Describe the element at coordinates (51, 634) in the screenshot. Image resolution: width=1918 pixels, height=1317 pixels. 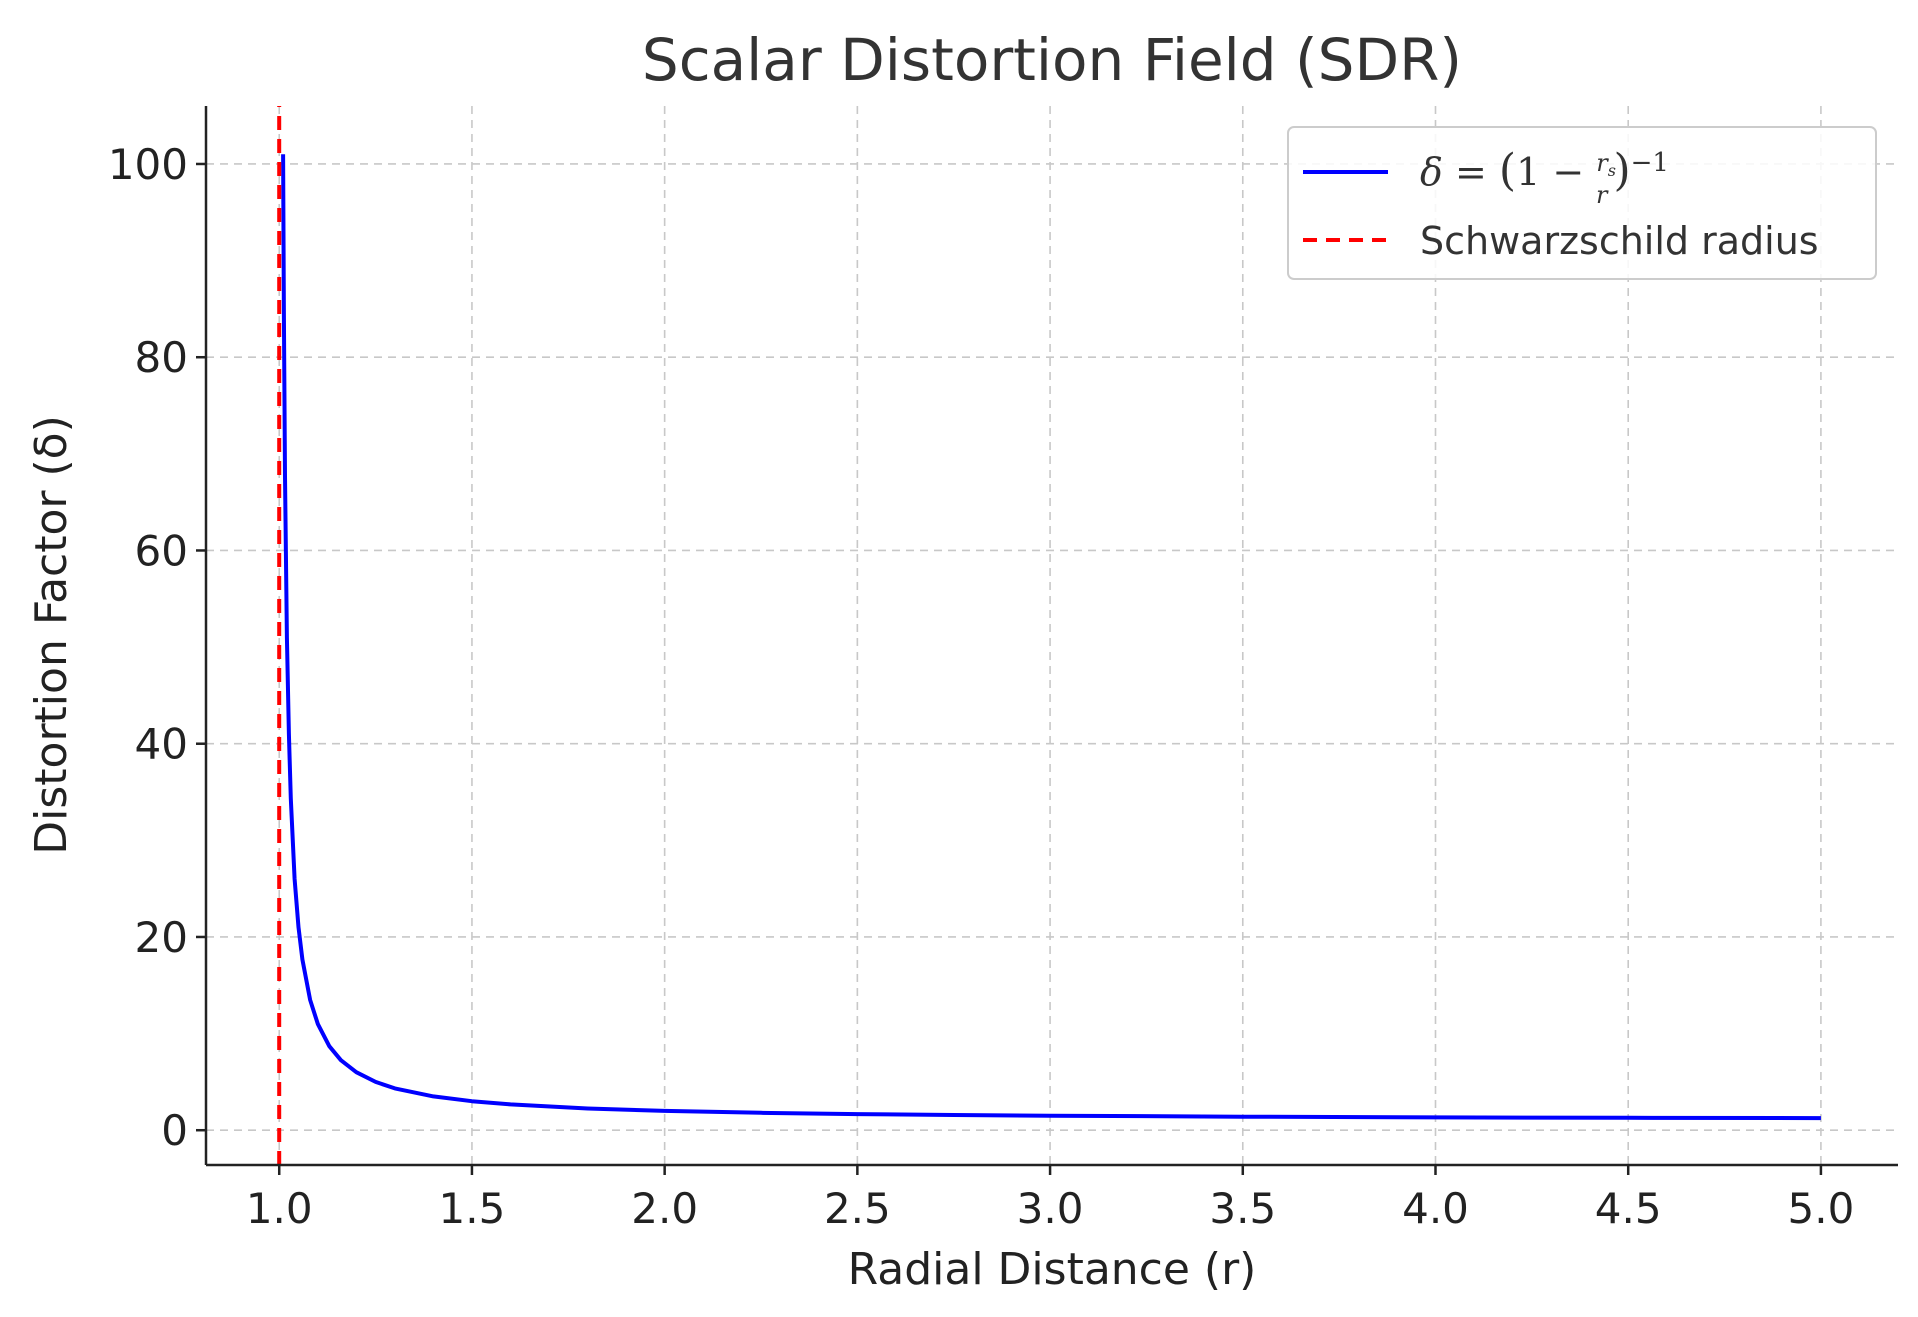
I see `y-axis-label: Distortion Factor (δ)` at that location.